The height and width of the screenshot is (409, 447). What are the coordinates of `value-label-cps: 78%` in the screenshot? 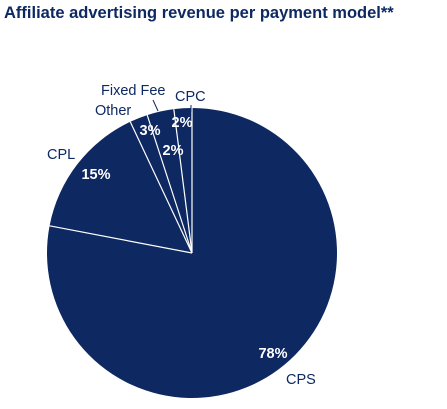 It's located at (272, 354).